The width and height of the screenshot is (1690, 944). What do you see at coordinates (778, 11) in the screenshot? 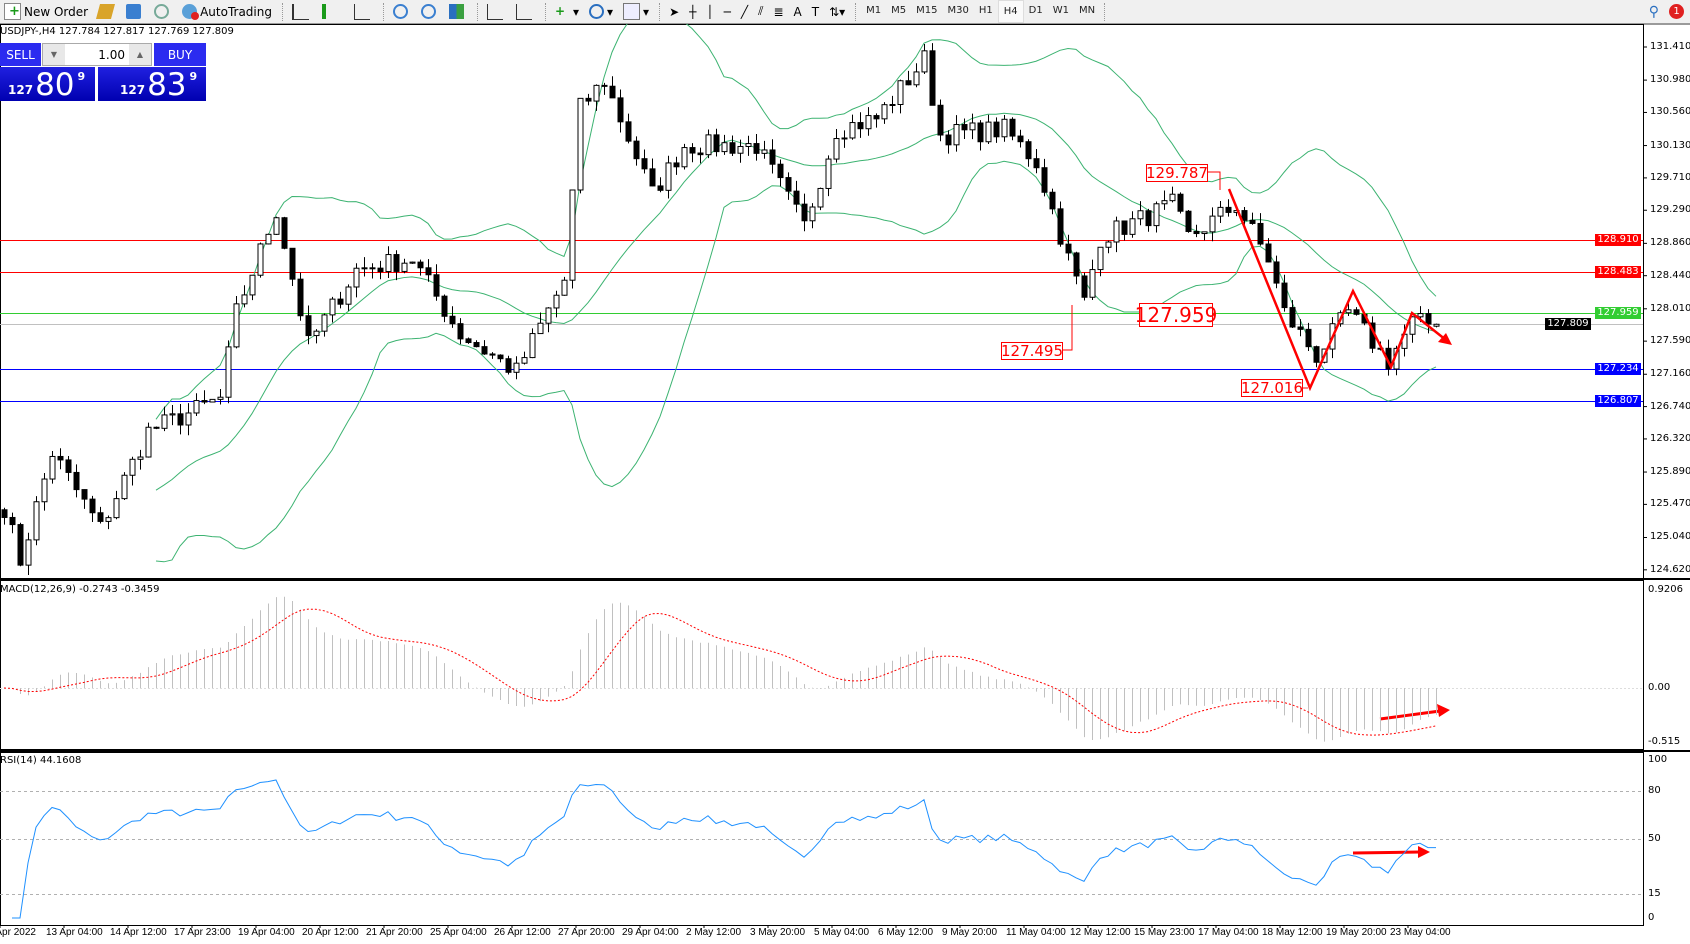
I see `fibonacci-button: ≣` at bounding box center [778, 11].